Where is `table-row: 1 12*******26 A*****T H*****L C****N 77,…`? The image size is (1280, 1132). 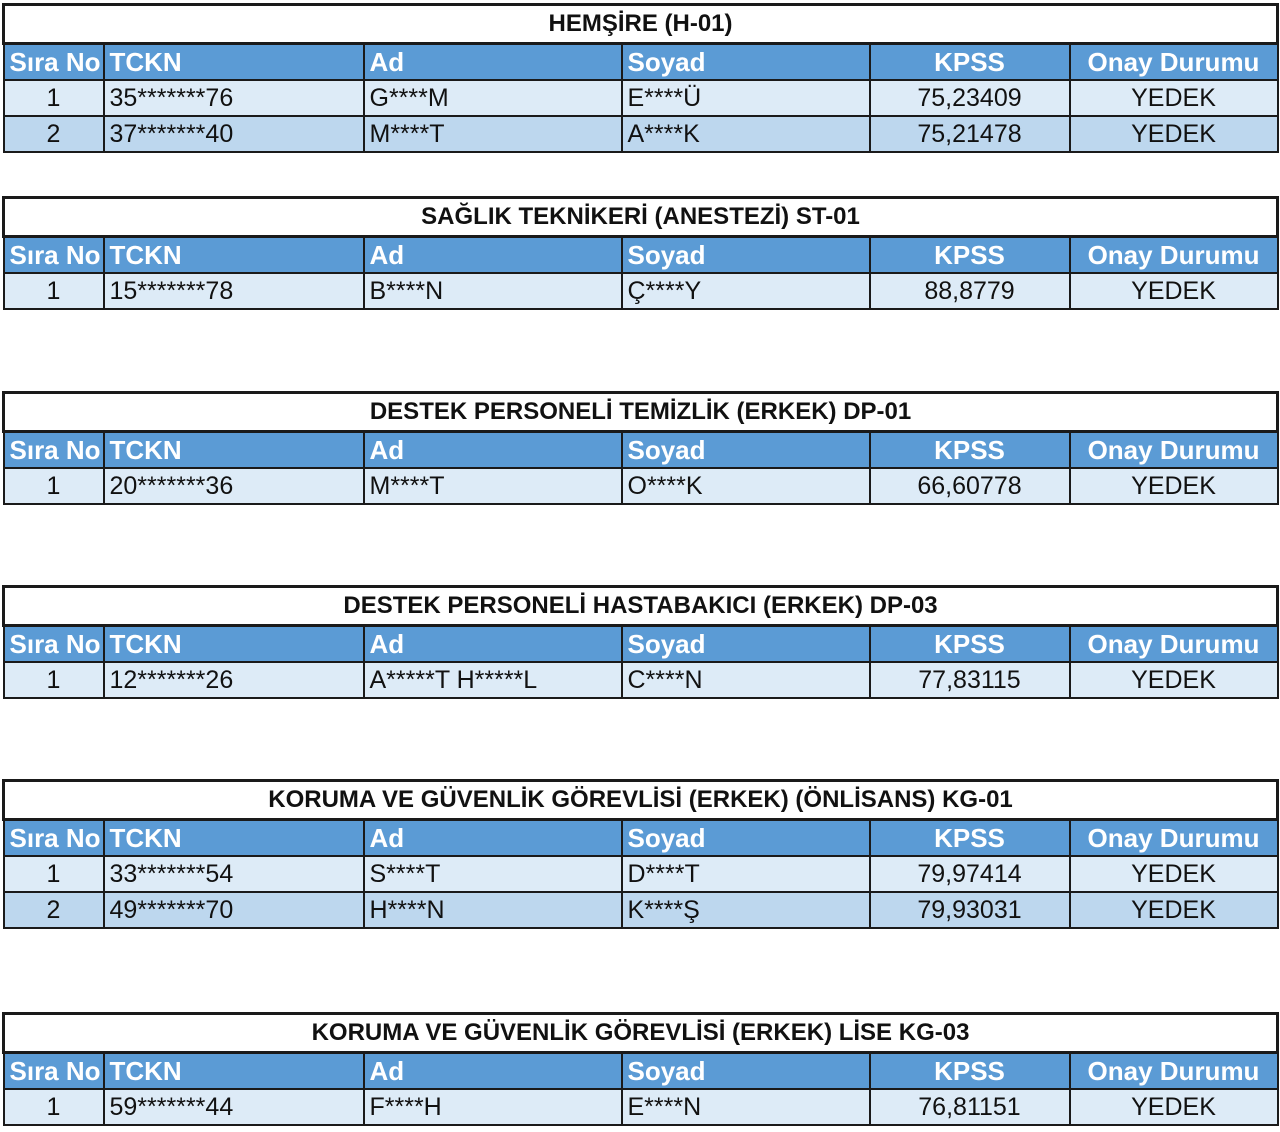
table-row: 1 12*******26 A*****T H*****L C****N 77,… is located at coordinates (640, 680).